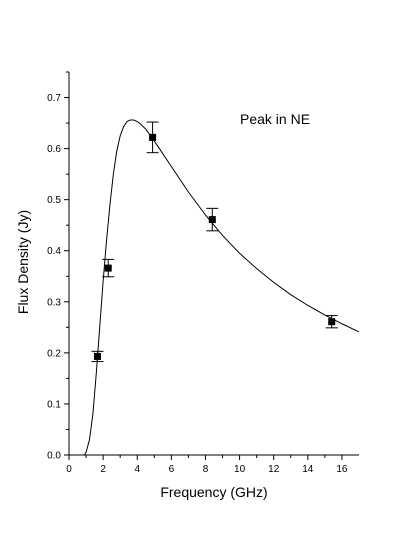 The width and height of the screenshot is (415, 544). Describe the element at coordinates (137, 469) in the screenshot. I see `x-tick-label: 4` at that location.